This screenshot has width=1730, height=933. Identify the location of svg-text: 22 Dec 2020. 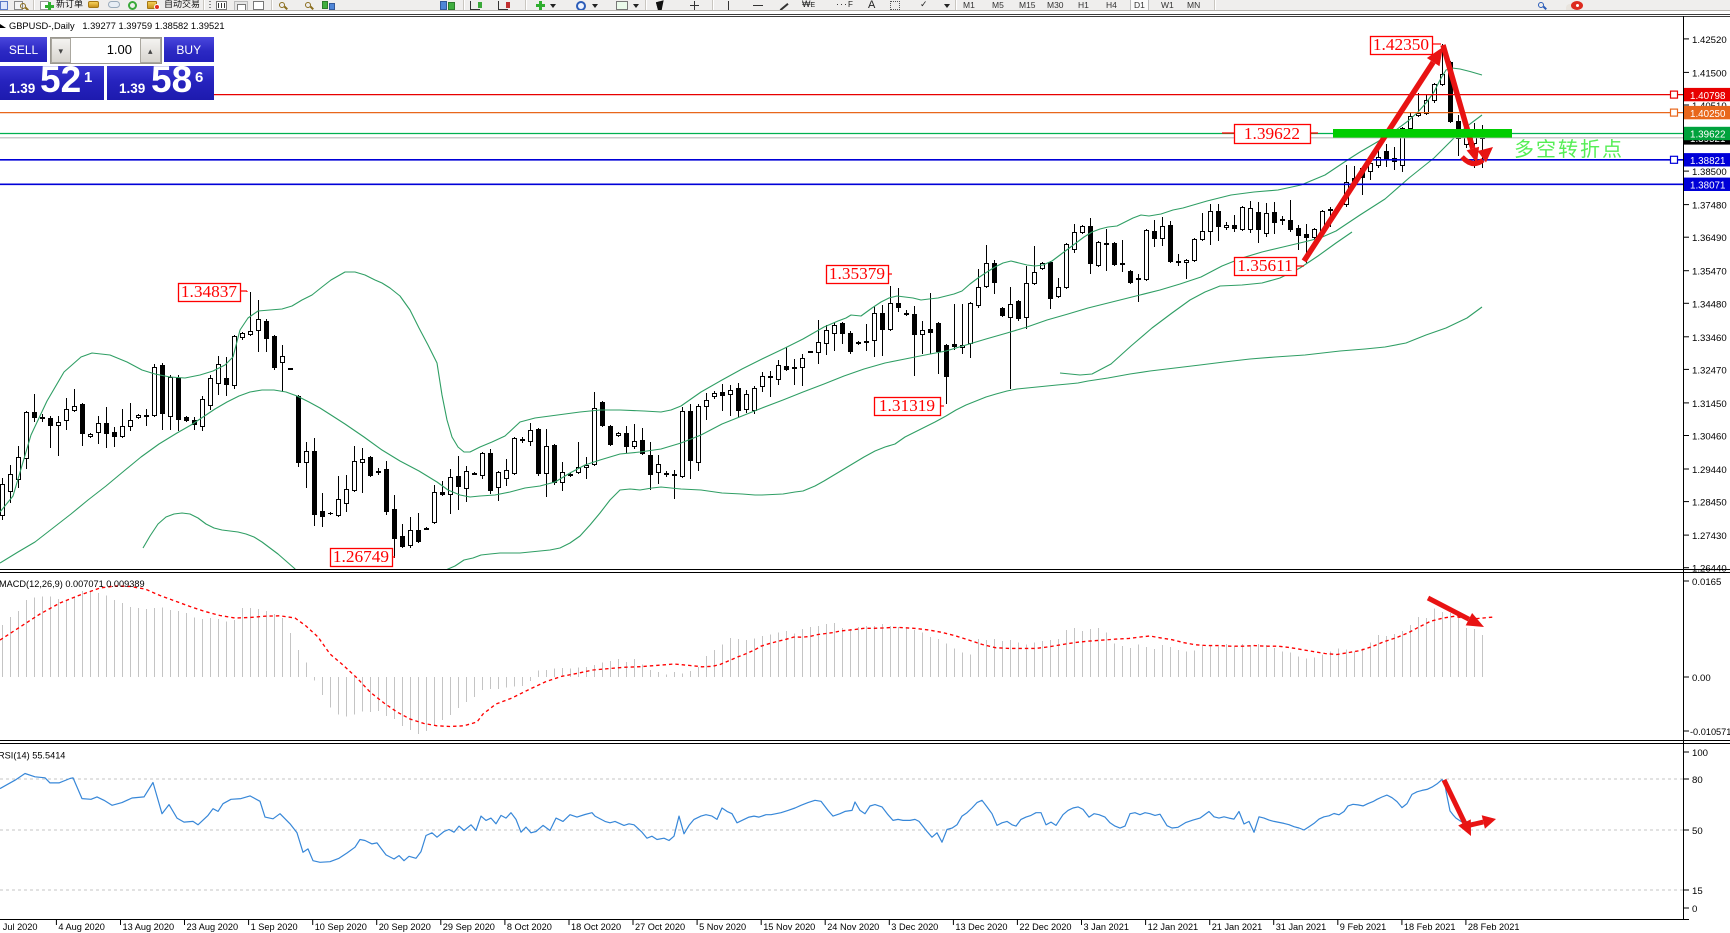
(1045, 927).